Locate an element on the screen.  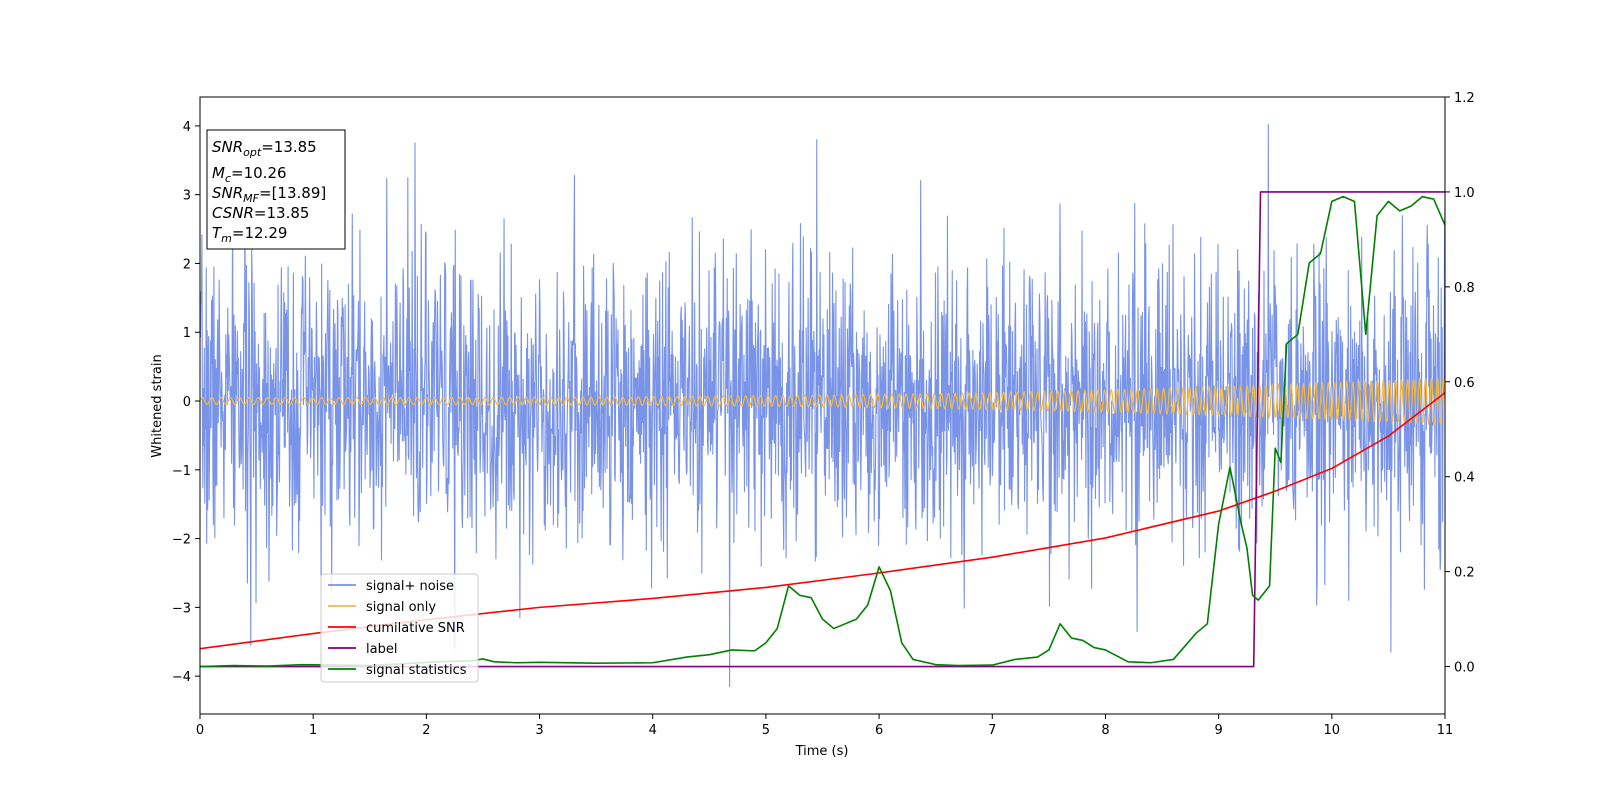
x-tick-label: 6 is located at coordinates (879, 730).